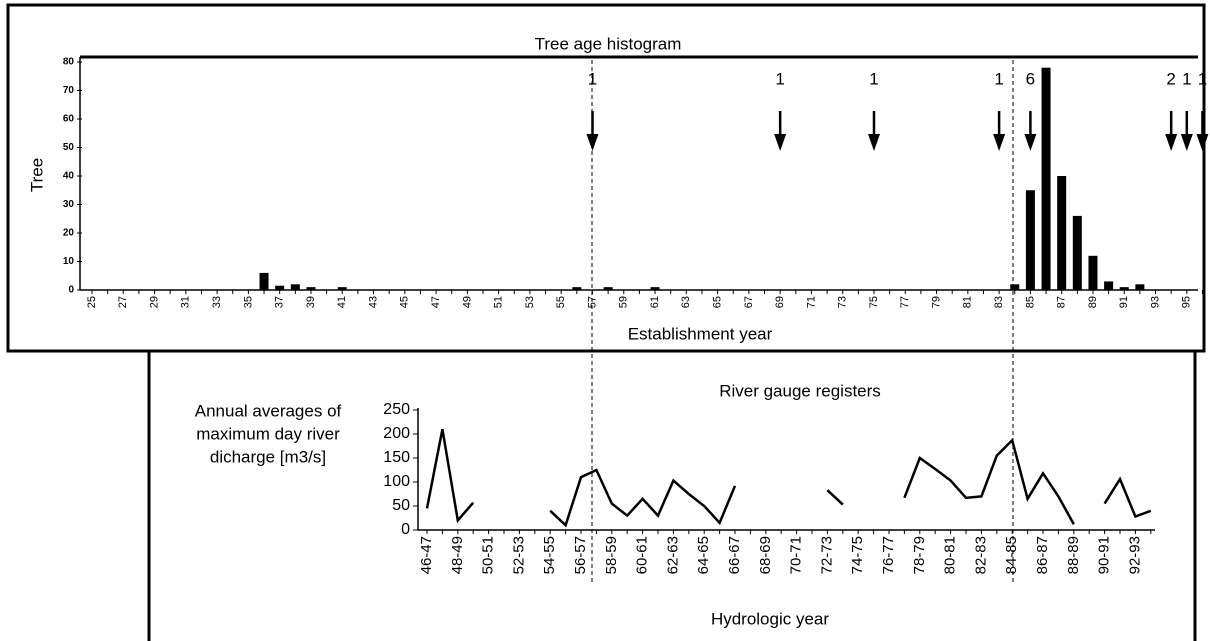 The height and width of the screenshot is (641, 1210). What do you see at coordinates (1030, 78) in the screenshot?
I see `arrow-label: 6` at bounding box center [1030, 78].